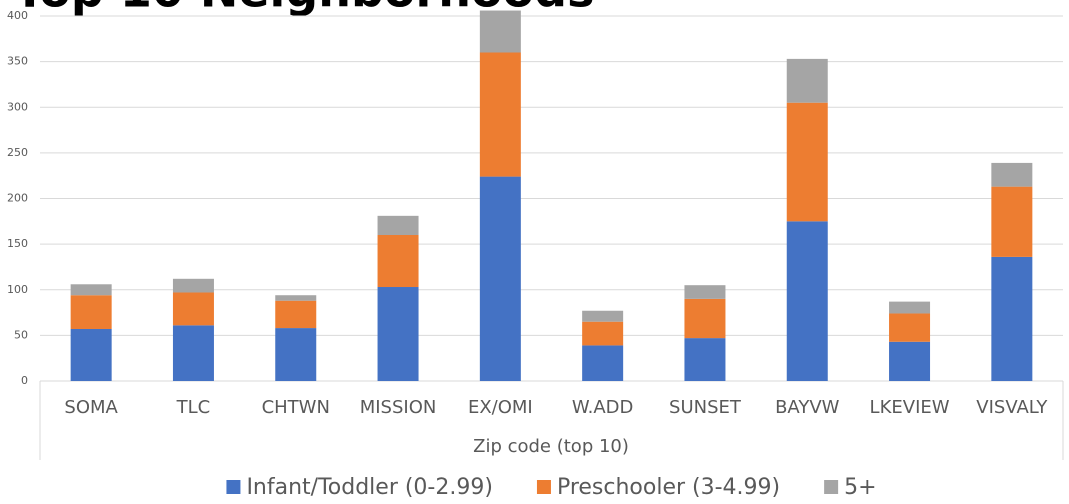 This screenshot has height=504, width=1069. Describe the element at coordinates (910, 407) in the screenshot. I see `x-tick-label: LKEVIEW` at that location.